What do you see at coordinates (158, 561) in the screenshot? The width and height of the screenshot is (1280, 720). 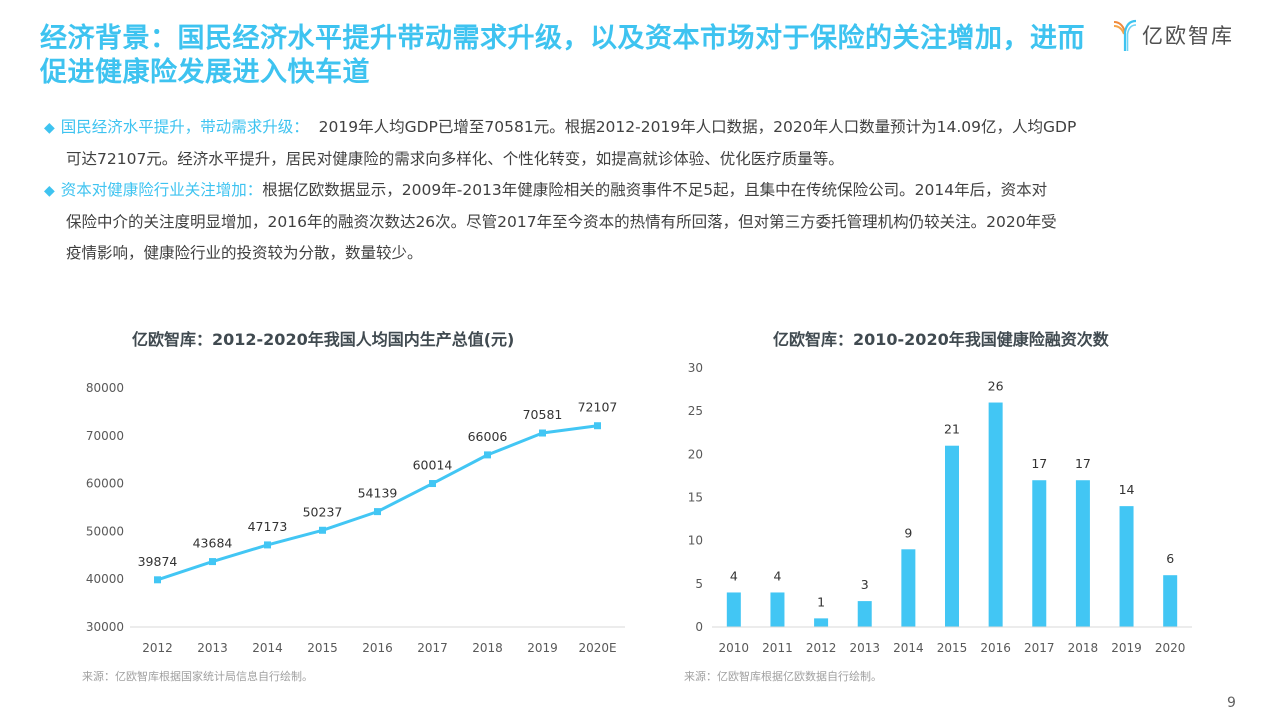 I see `data-label: 39874` at bounding box center [158, 561].